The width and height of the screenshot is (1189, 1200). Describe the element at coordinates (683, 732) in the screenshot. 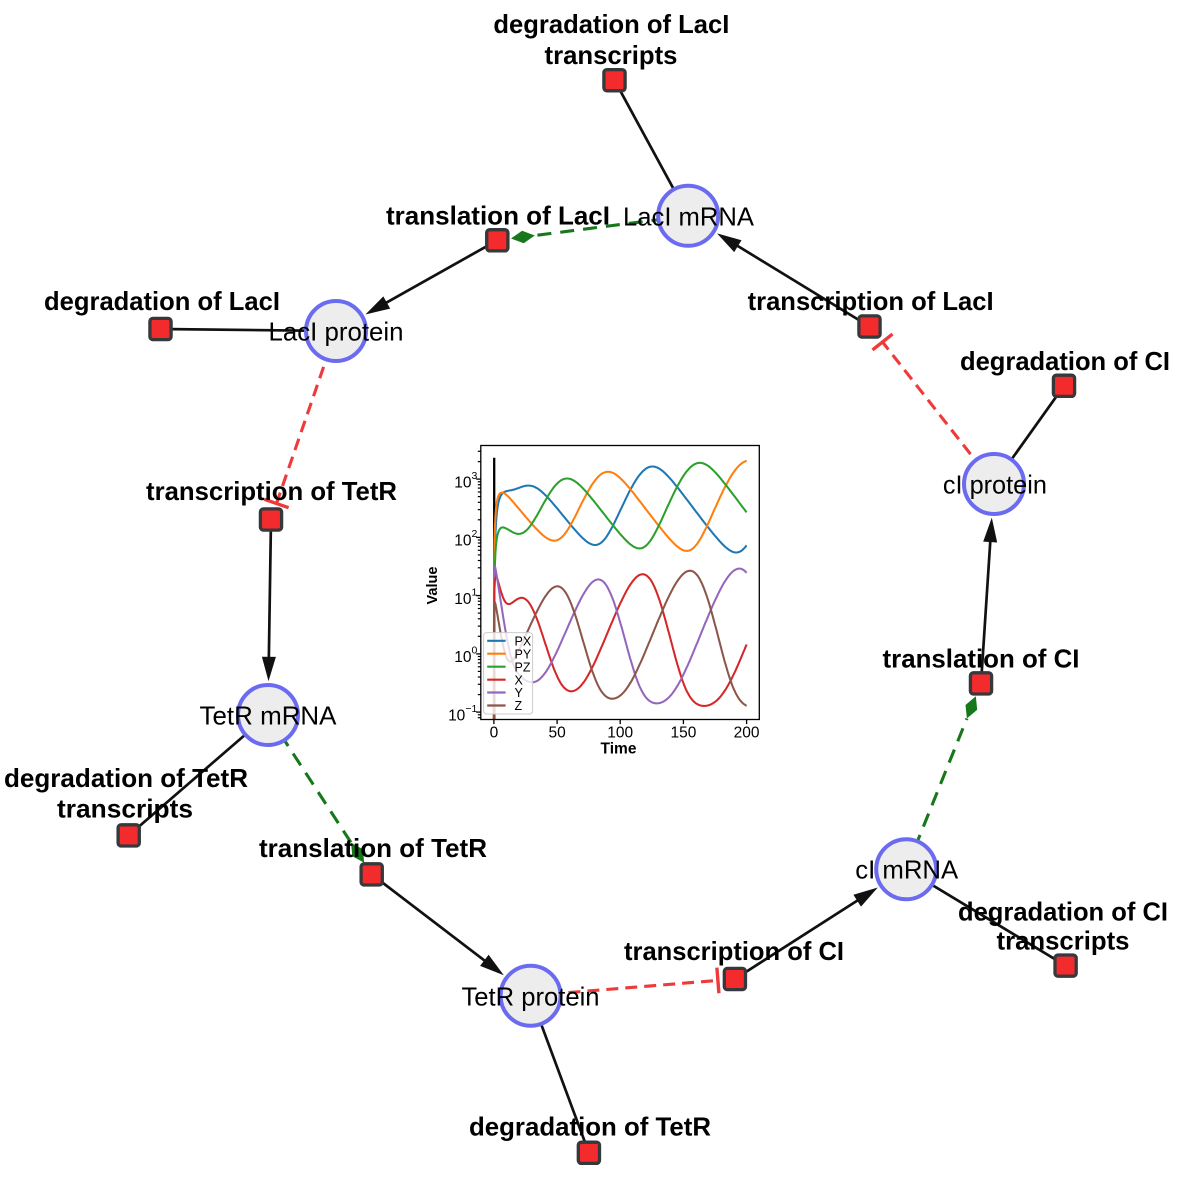

I see `svg-text: 150` at that location.